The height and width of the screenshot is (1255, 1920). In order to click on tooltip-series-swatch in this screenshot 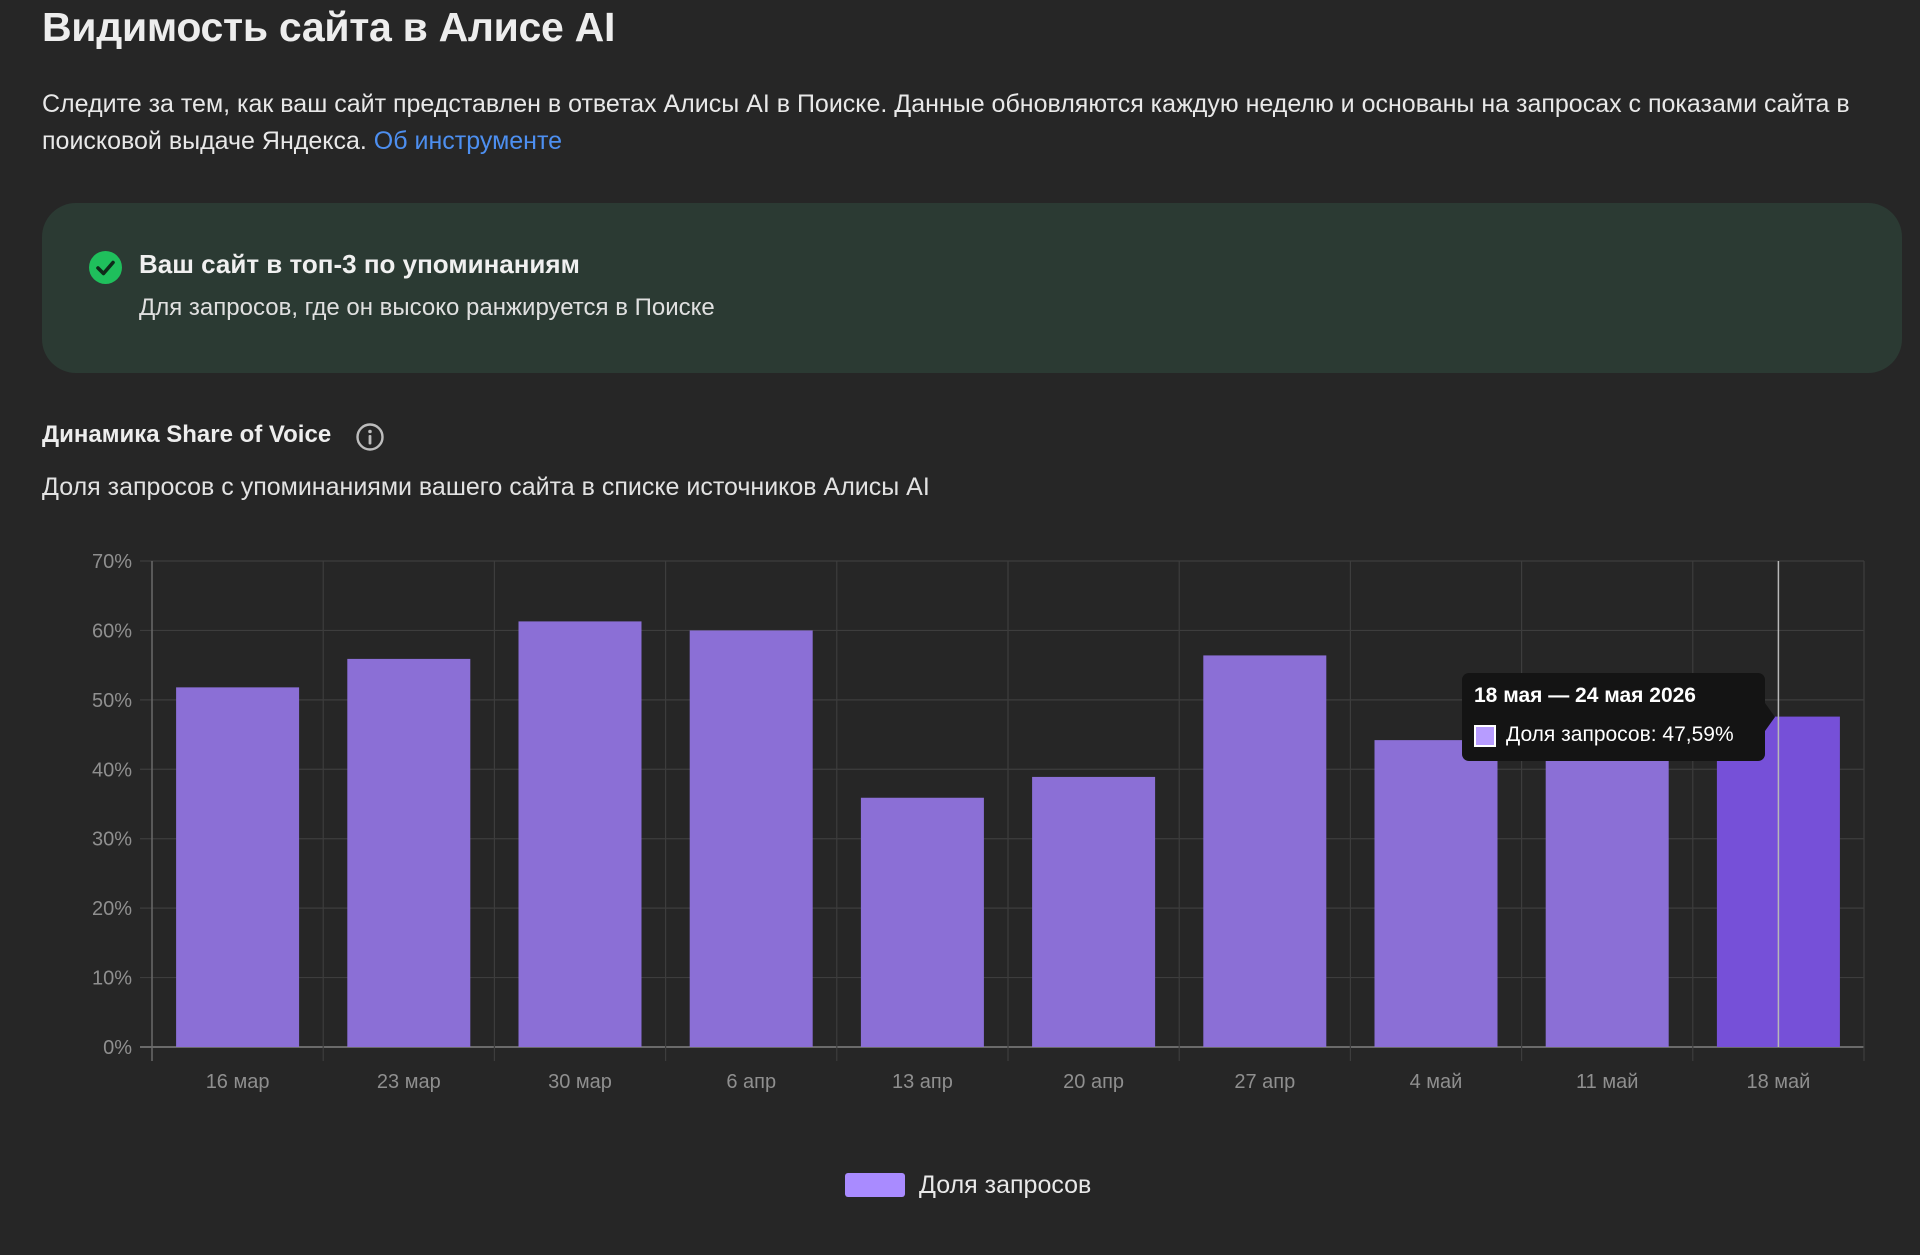, I will do `click(1485, 736)`.